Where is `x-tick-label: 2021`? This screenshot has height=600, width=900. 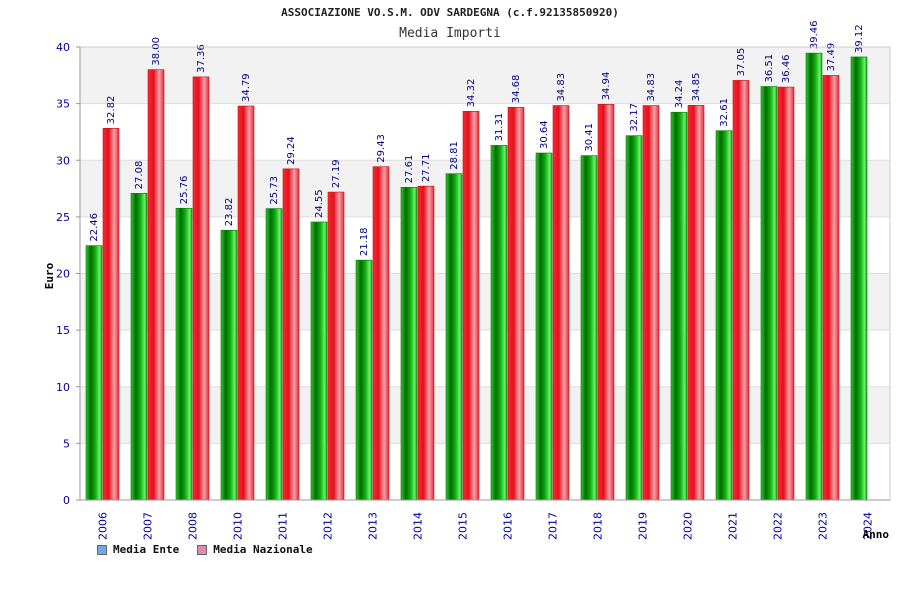
x-tick-label: 2021 is located at coordinates (733, 526).